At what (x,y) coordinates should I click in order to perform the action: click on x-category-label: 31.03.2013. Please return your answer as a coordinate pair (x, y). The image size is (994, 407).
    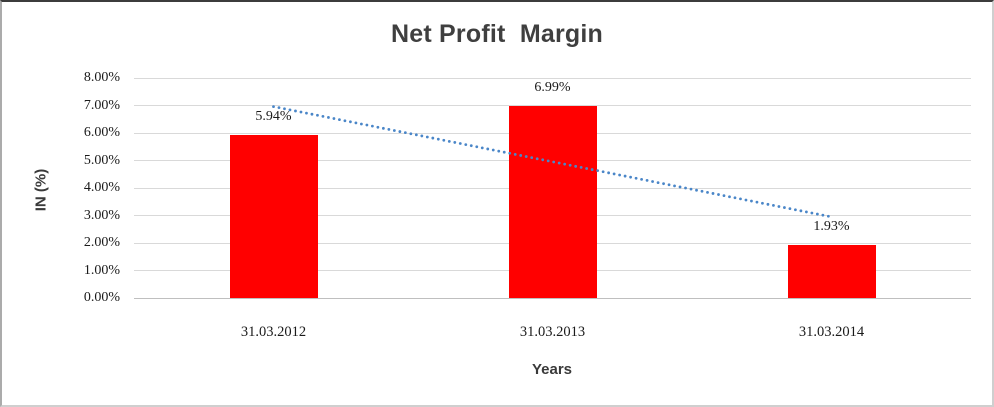
    Looking at the image, I should click on (552, 332).